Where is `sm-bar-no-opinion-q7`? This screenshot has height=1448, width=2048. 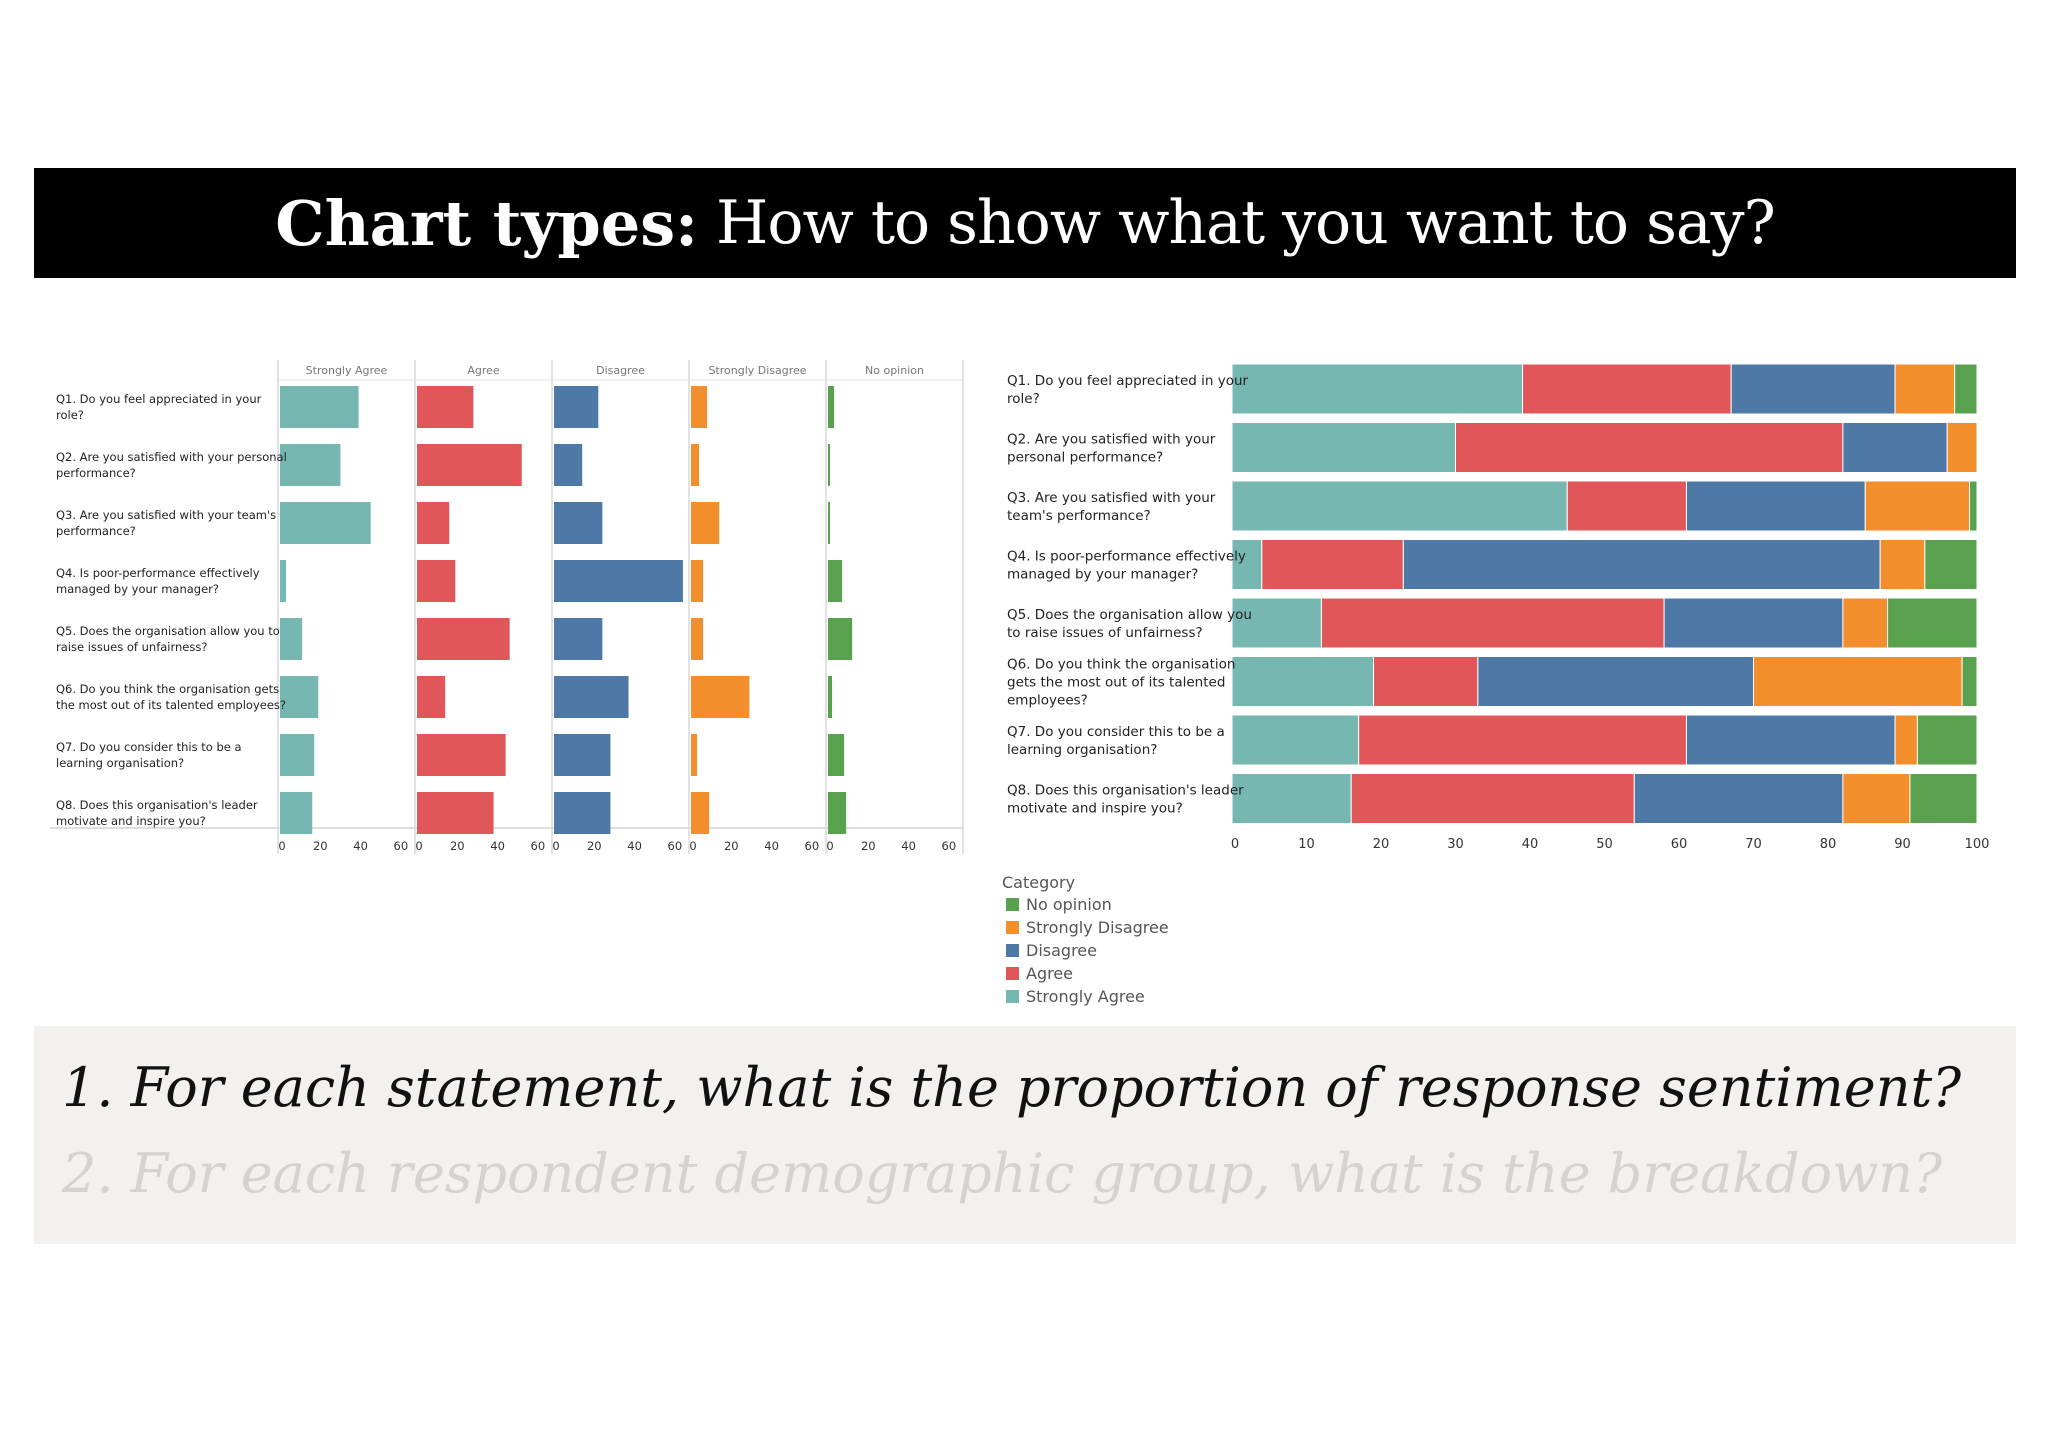
sm-bar-no-opinion-q7 is located at coordinates (836, 755).